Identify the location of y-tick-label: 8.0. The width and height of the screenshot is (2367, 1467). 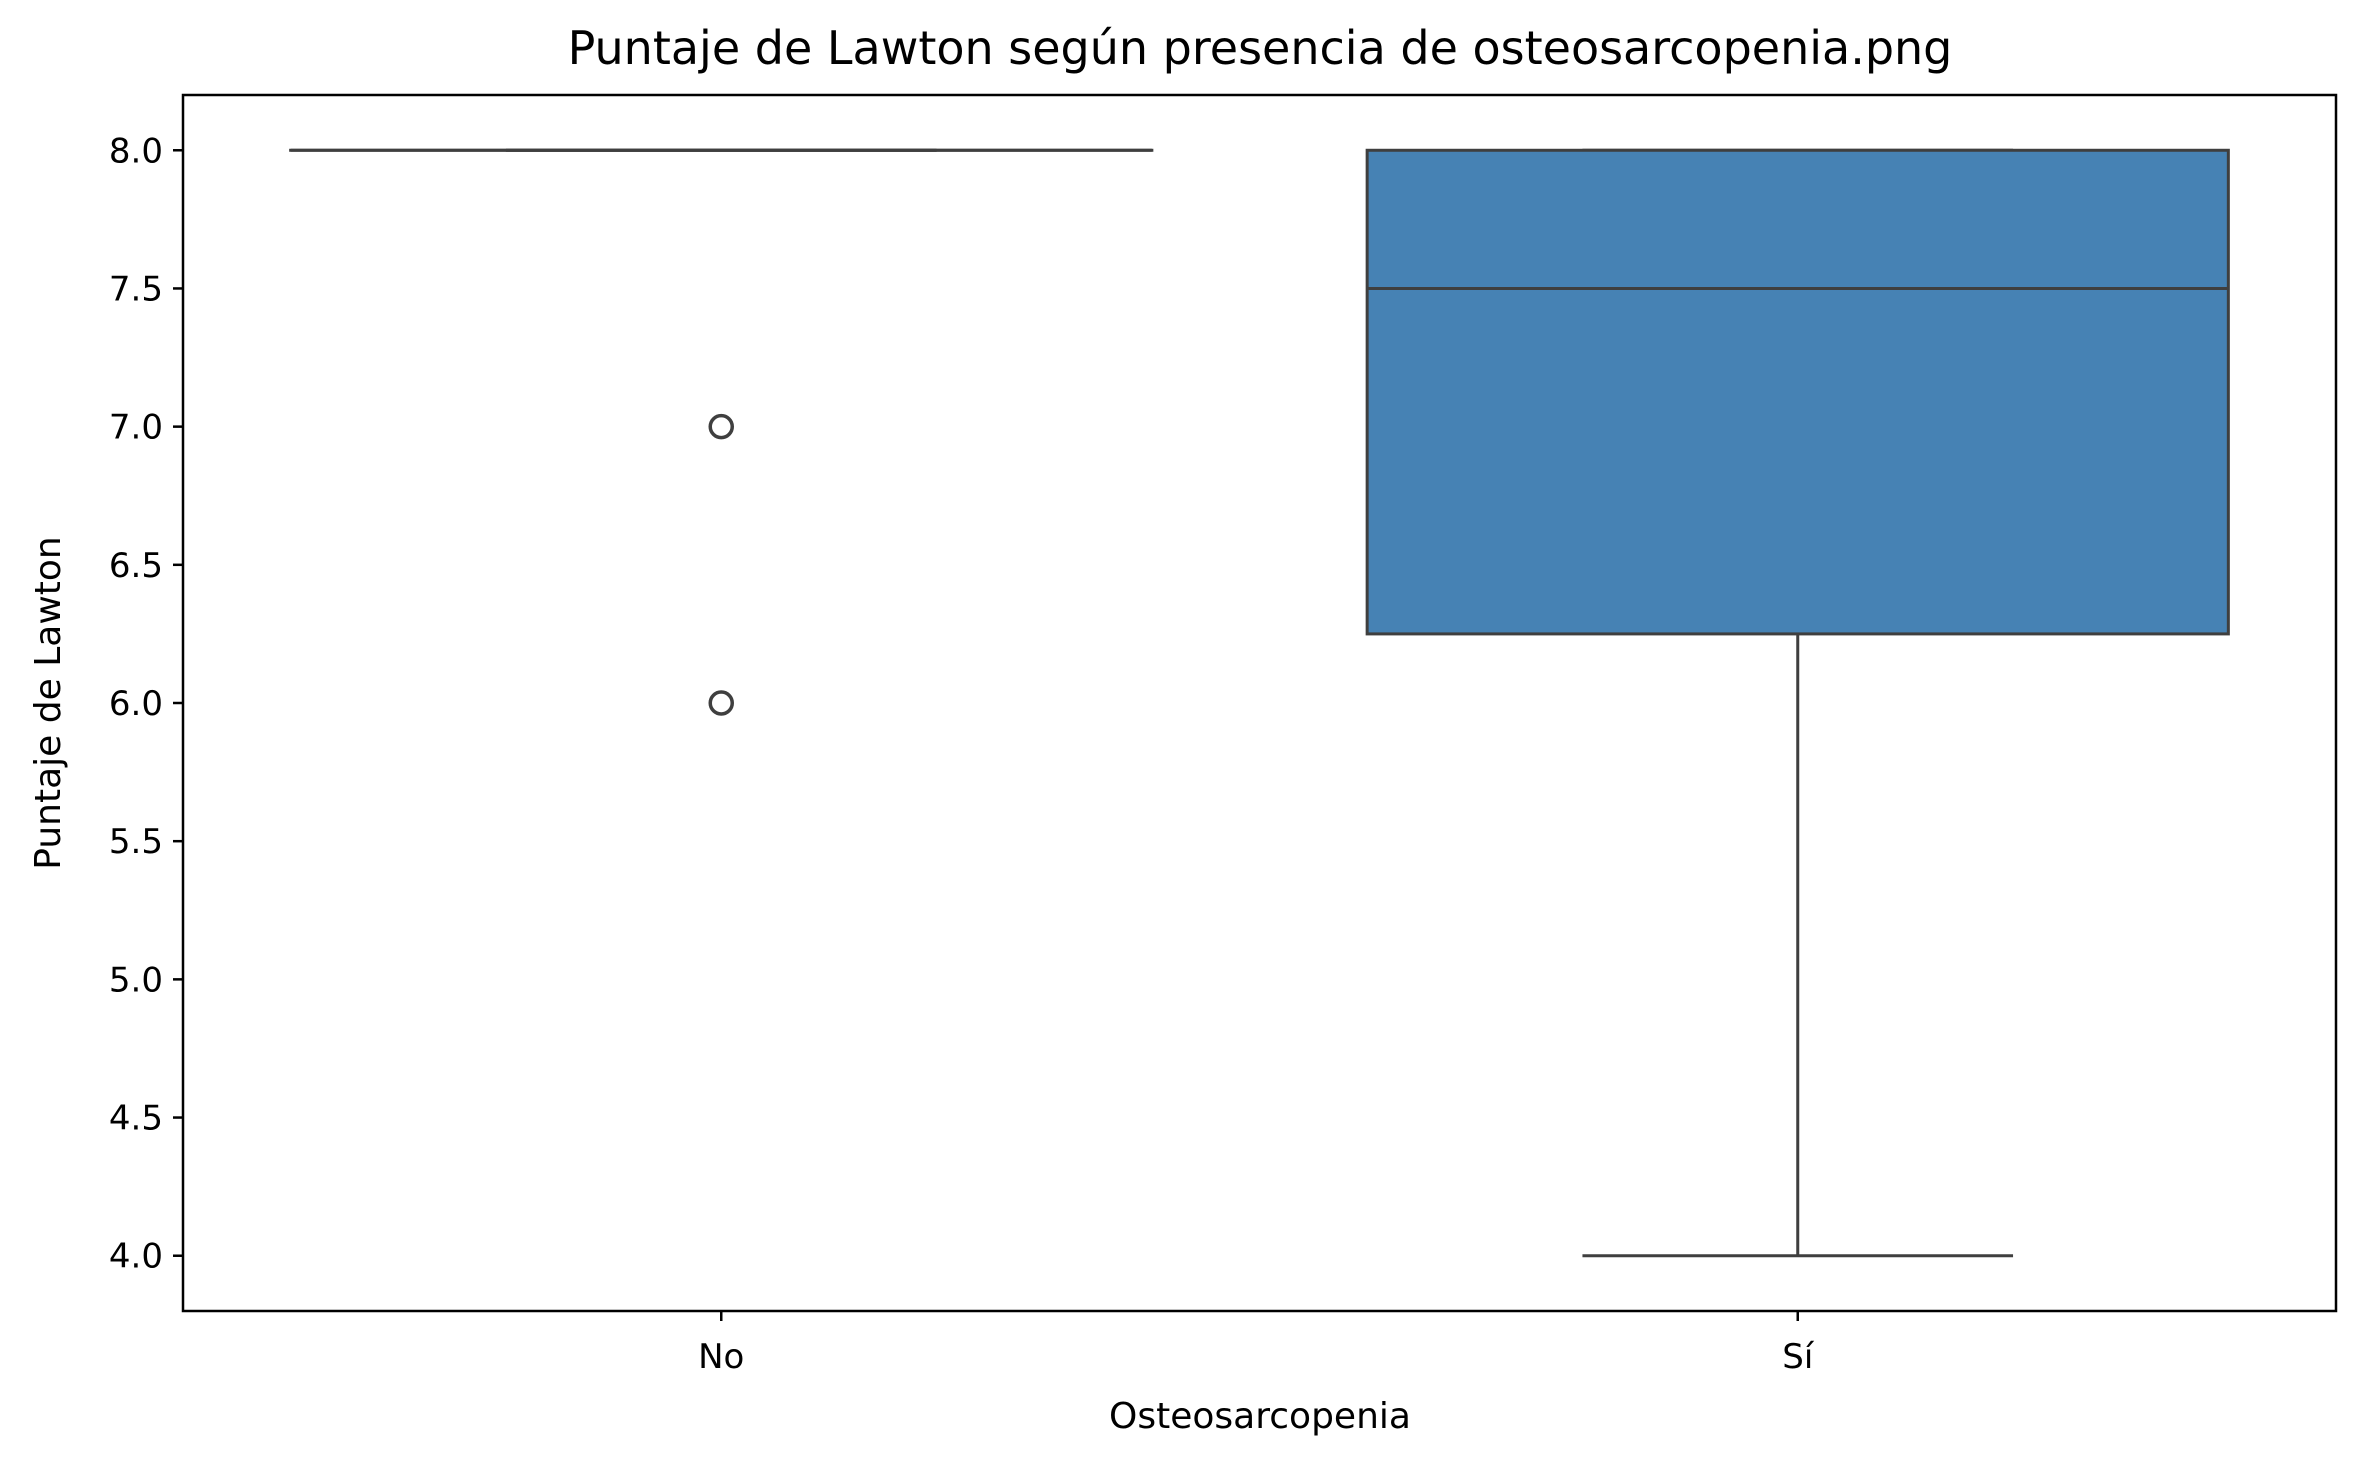
(136, 151).